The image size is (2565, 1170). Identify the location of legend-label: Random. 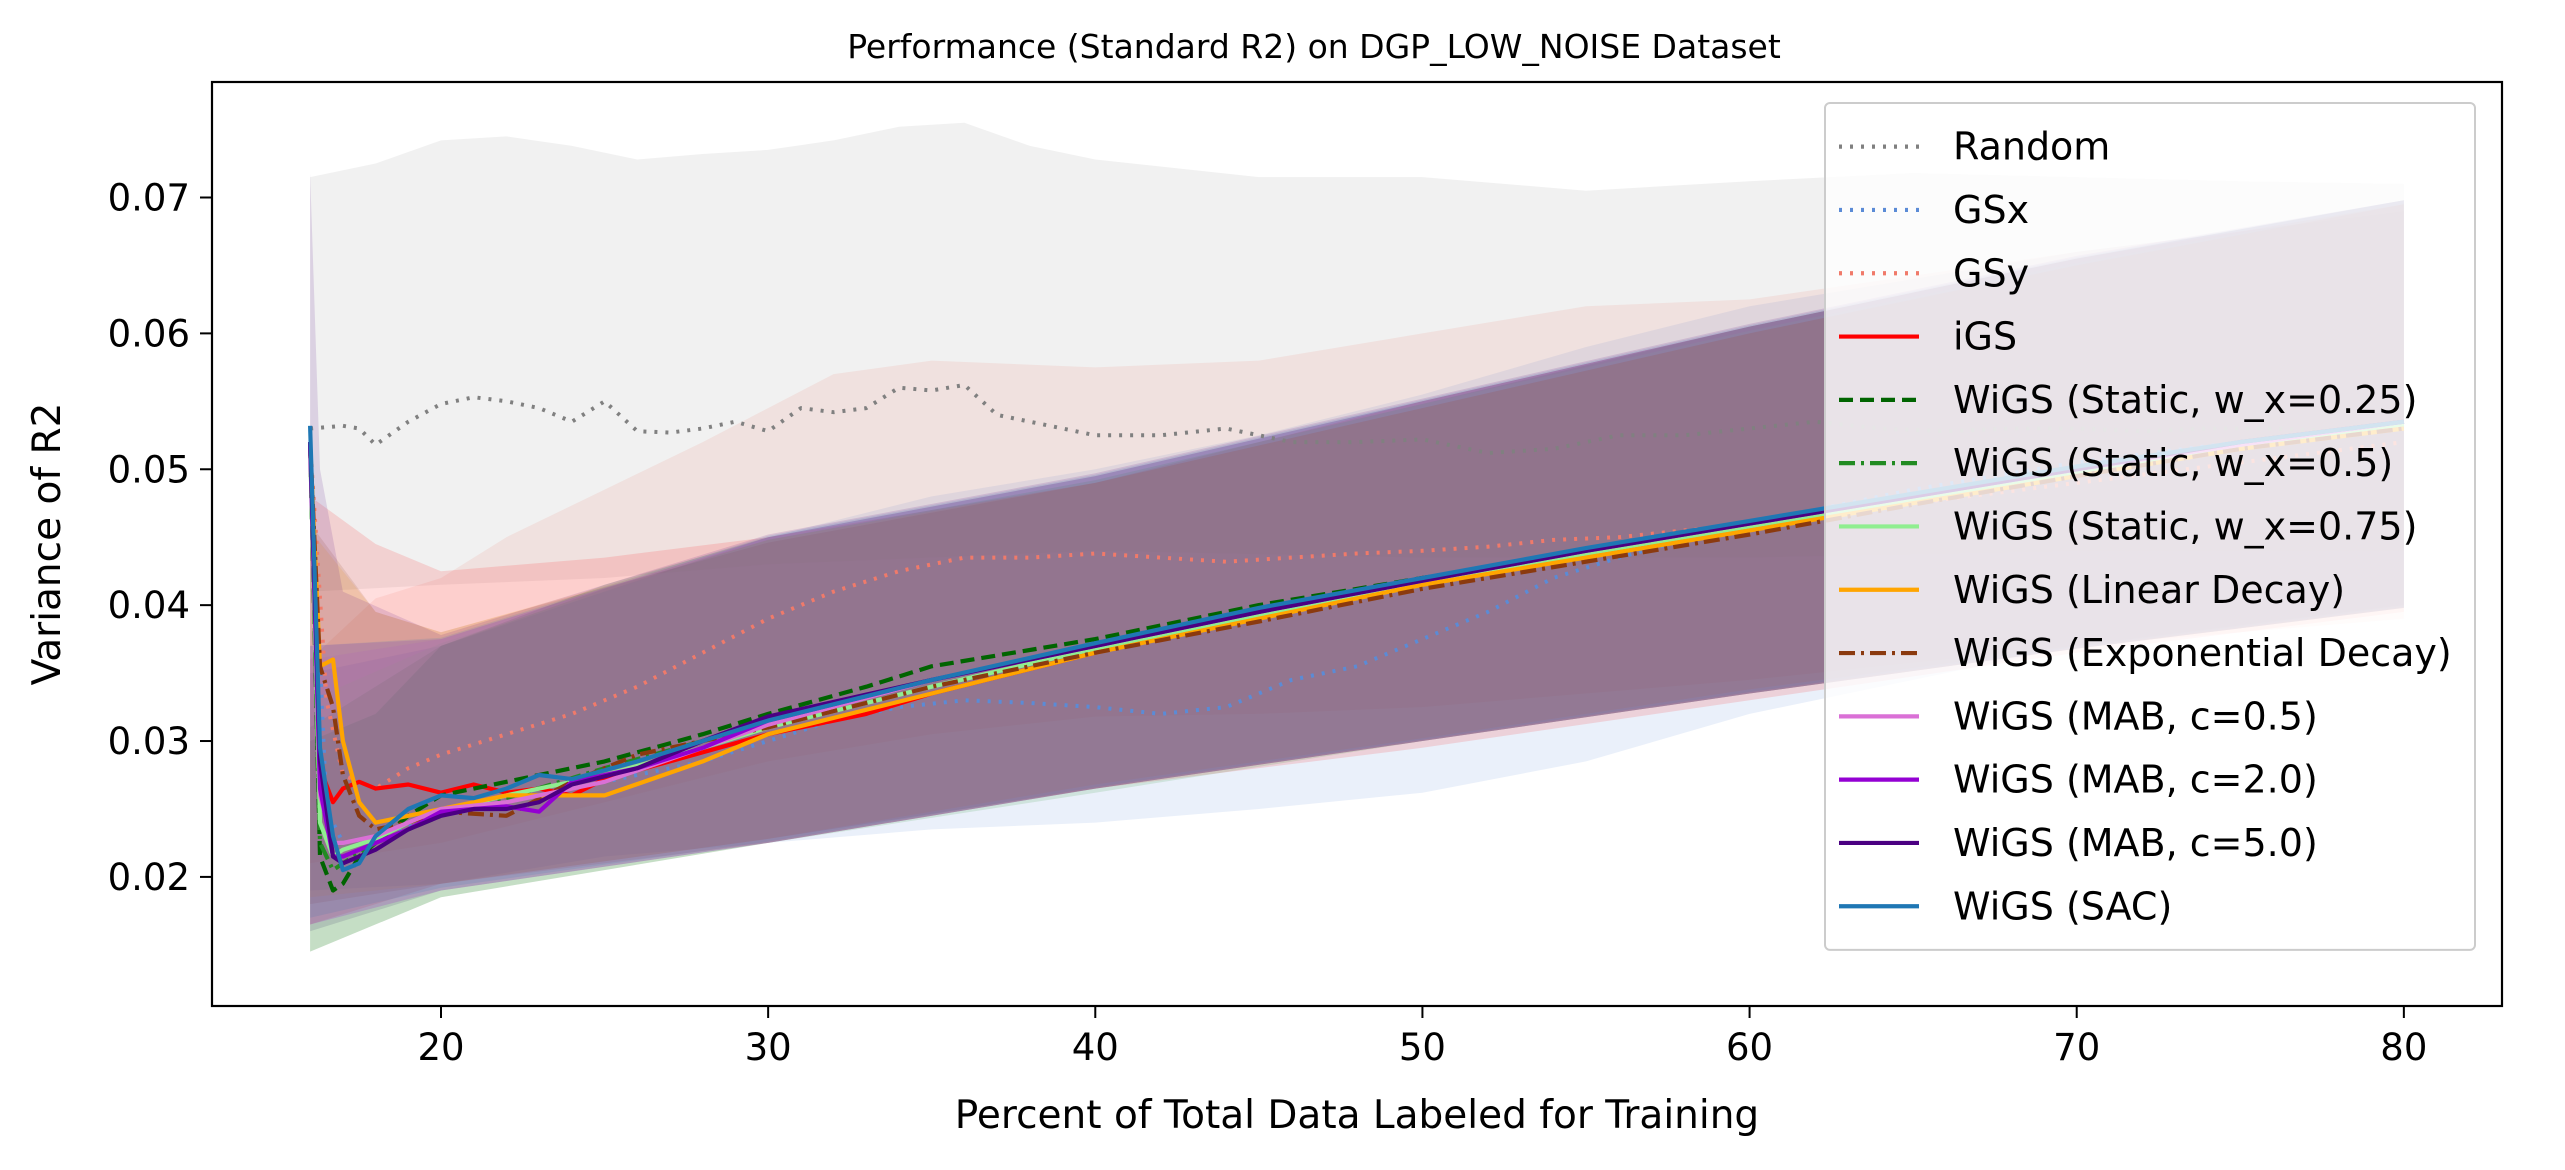
(2031, 147).